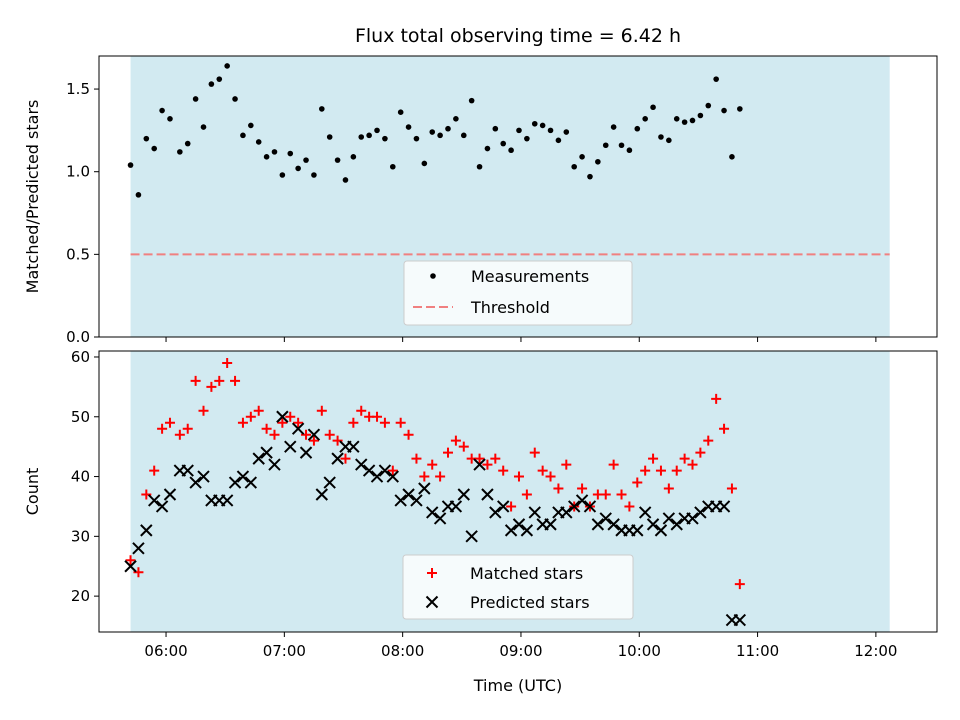 The width and height of the screenshot is (960, 720). Describe the element at coordinates (78, 254) in the screenshot. I see `y-tick-label: 0.5` at that location.